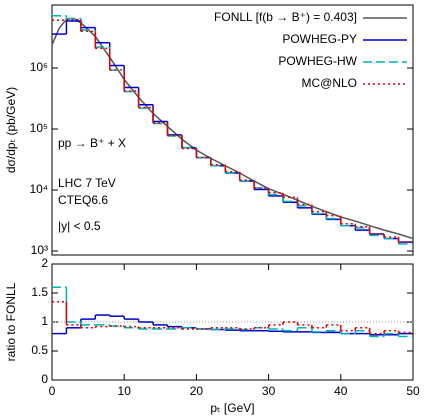 The height and width of the screenshot is (418, 425). Describe the element at coordinates (232, 408) in the screenshot. I see `x-axis-label: pₜ [GeV]` at that location.